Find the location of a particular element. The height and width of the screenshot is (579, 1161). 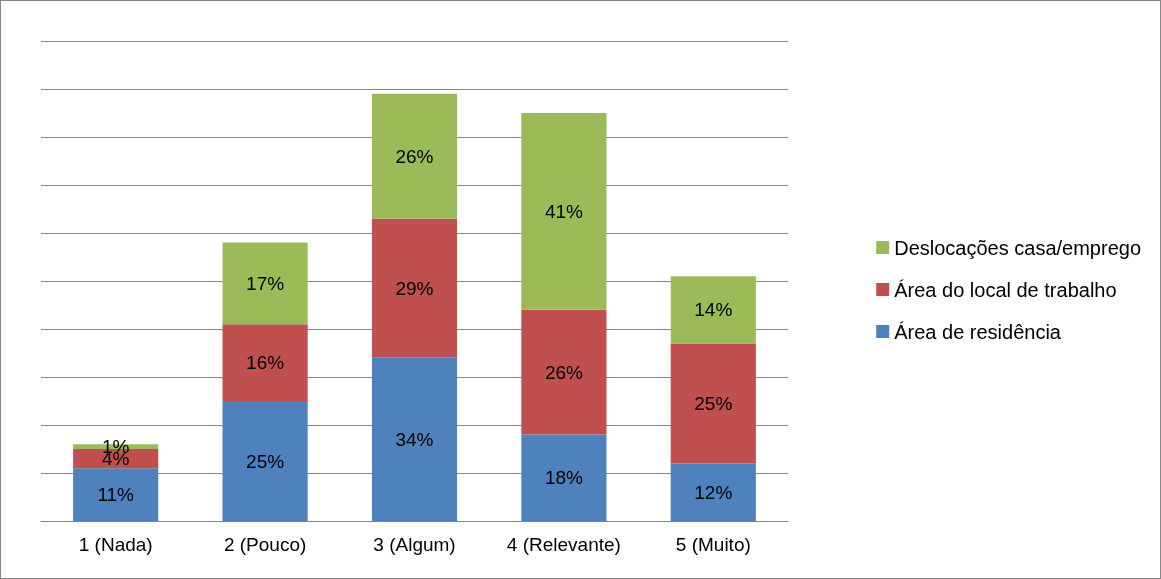

data-label: 29% is located at coordinates (414, 288).